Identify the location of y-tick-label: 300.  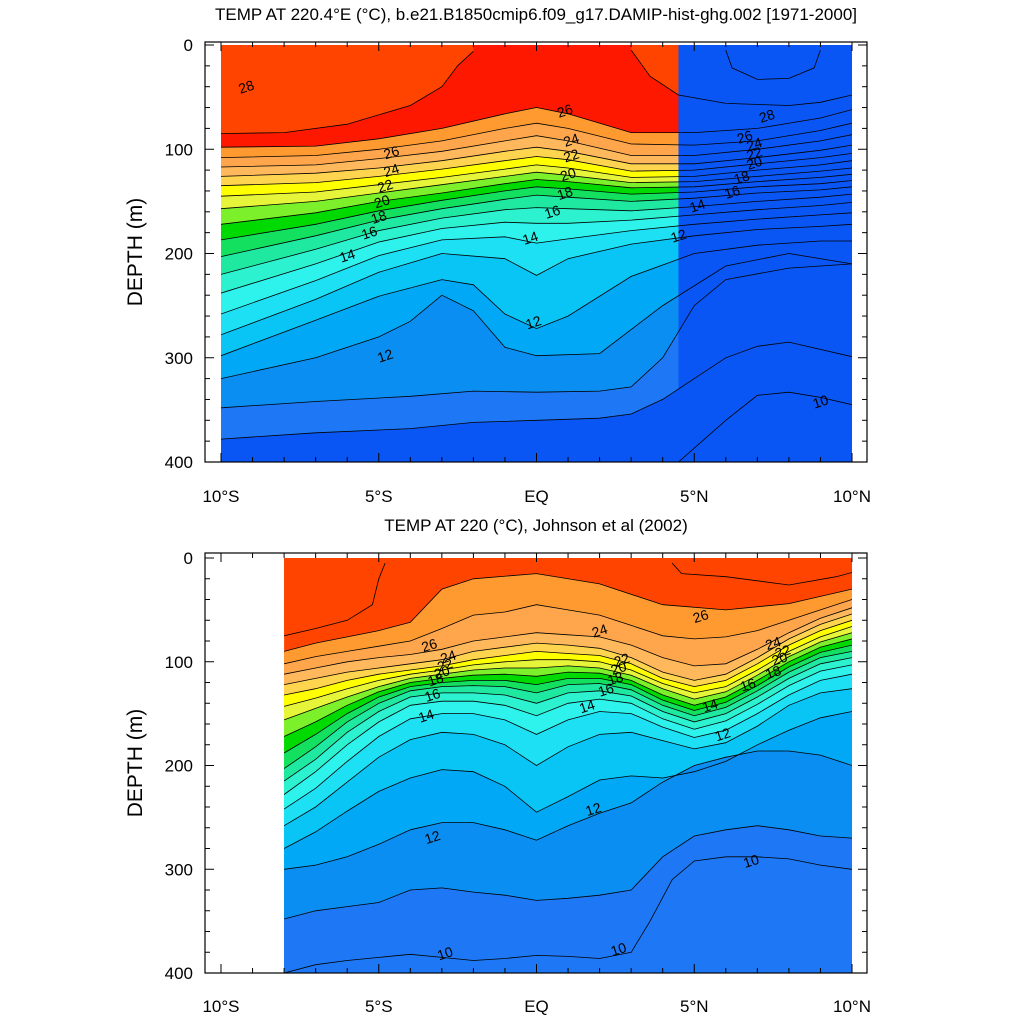
(179, 358).